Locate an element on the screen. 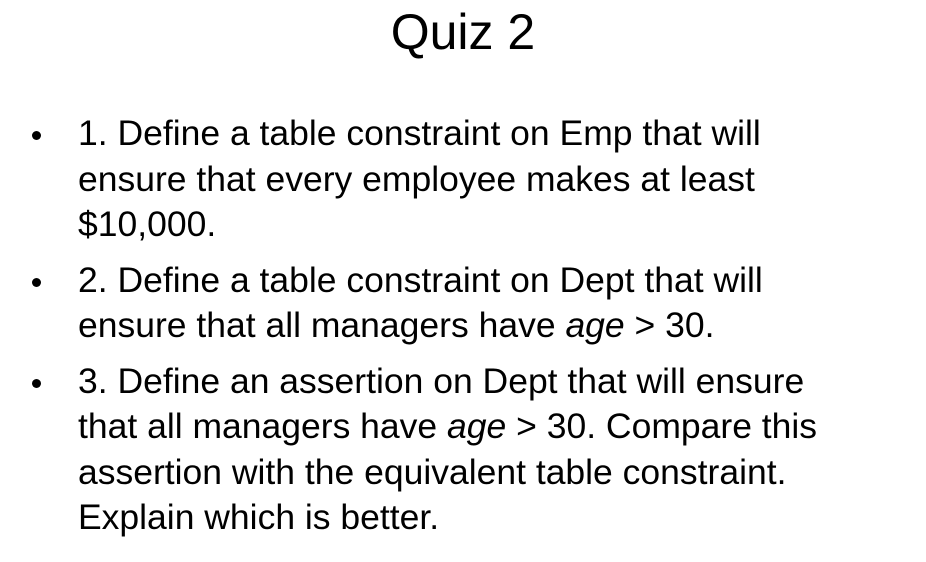  bullet-line: Explain which is better. is located at coordinates (259, 517).